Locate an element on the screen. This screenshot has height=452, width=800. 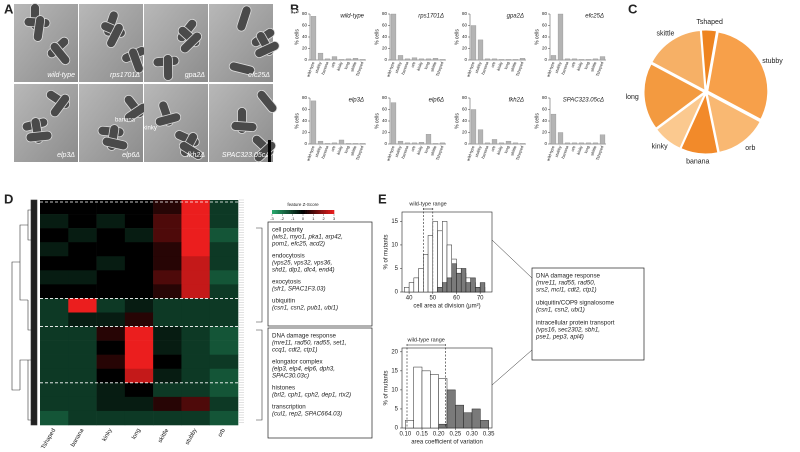
dendrogram is located at coordinates (24, 312).